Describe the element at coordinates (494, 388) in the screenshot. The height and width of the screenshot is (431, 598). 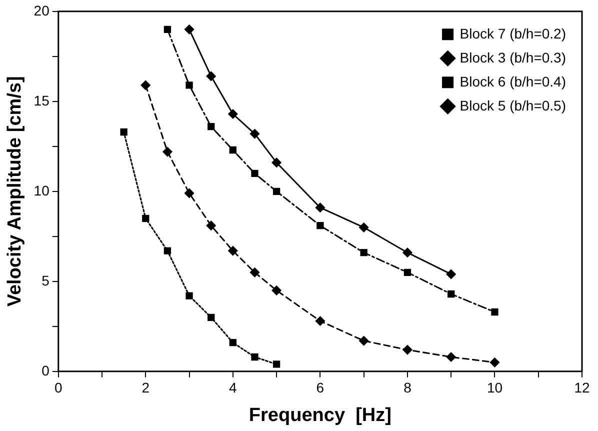
I see `x-tick-label: 10` at that location.